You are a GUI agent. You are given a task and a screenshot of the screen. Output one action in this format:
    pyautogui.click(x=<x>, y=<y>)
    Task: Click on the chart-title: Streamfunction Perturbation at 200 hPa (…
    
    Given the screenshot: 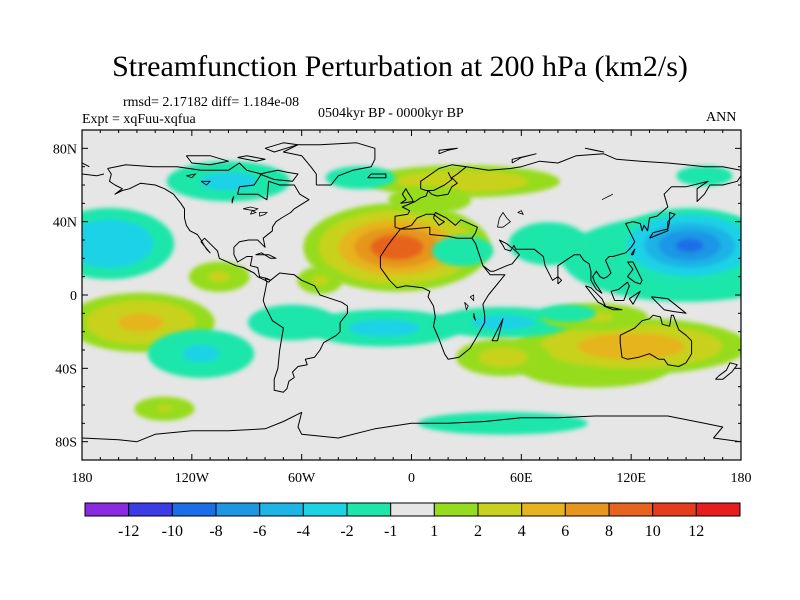 What is the action you would take?
    pyautogui.click(x=400, y=66)
    